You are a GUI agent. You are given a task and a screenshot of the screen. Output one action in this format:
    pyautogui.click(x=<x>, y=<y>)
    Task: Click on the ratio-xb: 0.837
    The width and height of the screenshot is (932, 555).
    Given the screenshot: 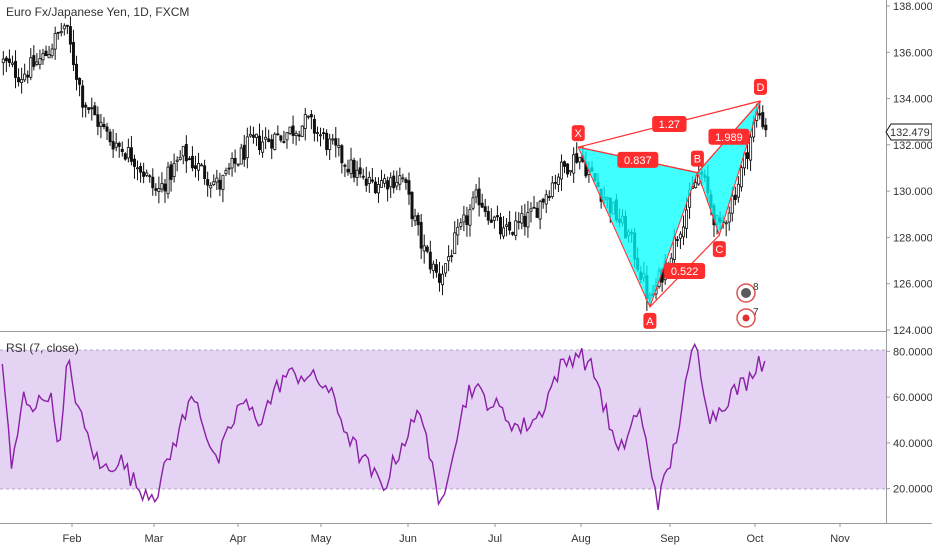 What is the action you would take?
    pyautogui.click(x=638, y=159)
    